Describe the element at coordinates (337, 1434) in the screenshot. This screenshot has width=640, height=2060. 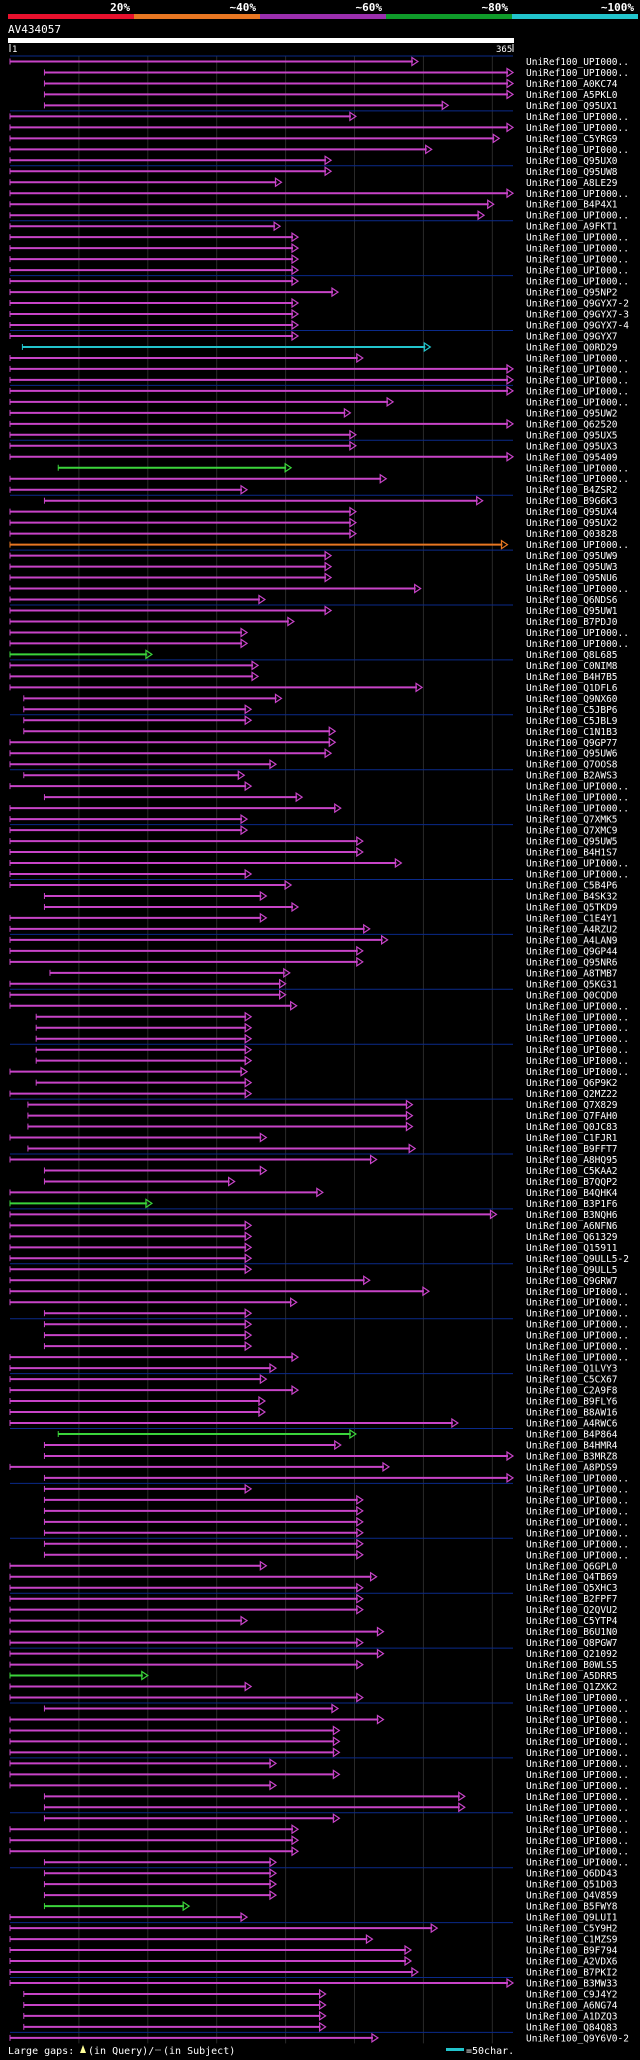
I see `hit-row: UniRef100_B4P864` at that location.